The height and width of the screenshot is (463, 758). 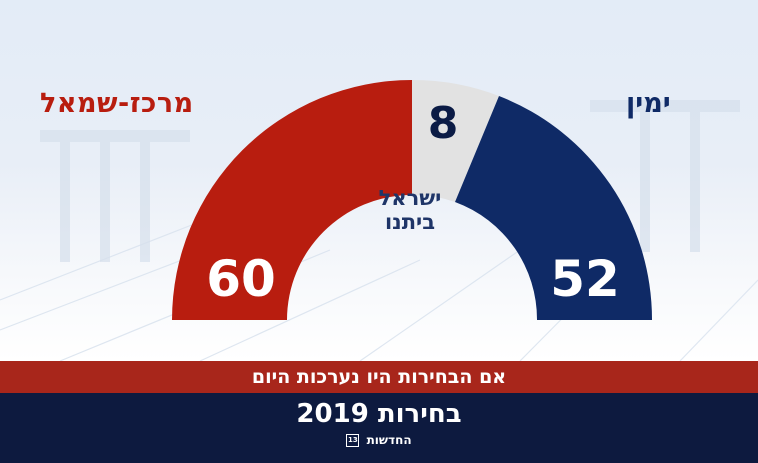 I want to click on center-party-label: ישראל ביתנו, so click(x=410, y=210).